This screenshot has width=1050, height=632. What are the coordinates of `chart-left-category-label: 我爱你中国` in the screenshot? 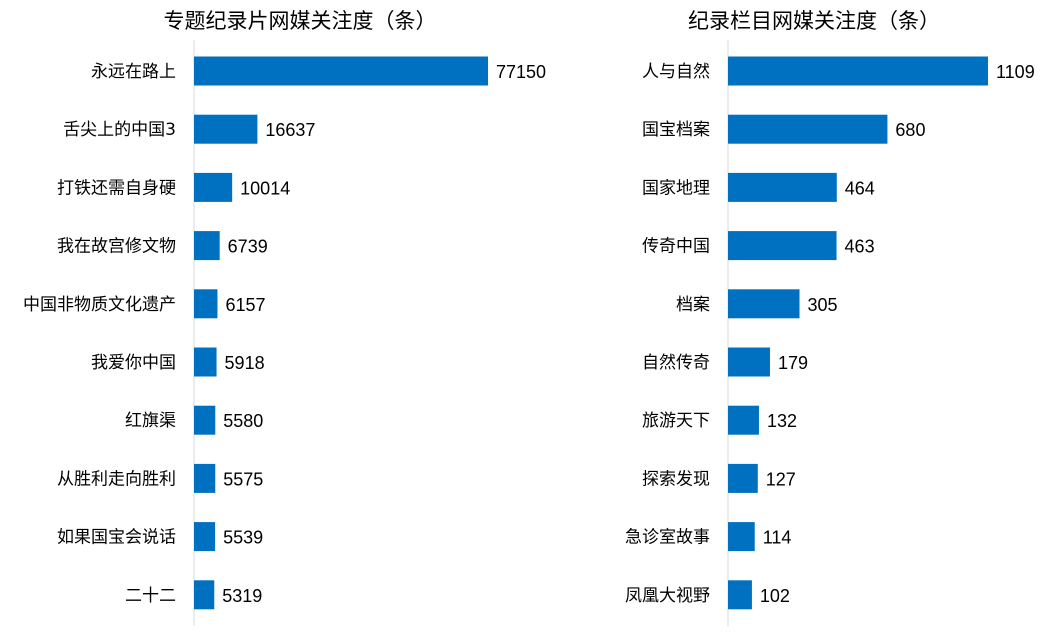 It's located at (133, 363).